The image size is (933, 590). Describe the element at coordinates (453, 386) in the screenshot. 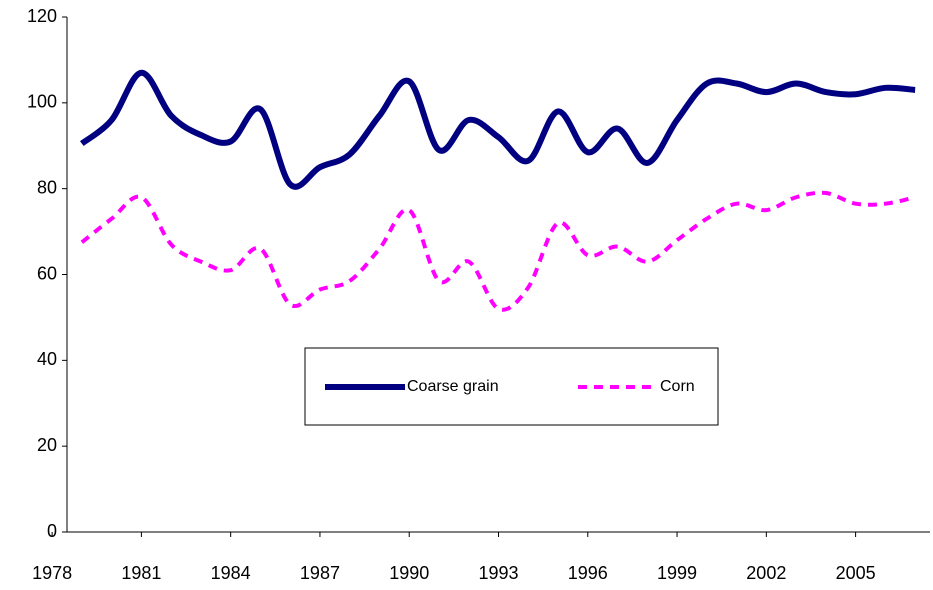

I see `legend-label: Coarse grain` at that location.